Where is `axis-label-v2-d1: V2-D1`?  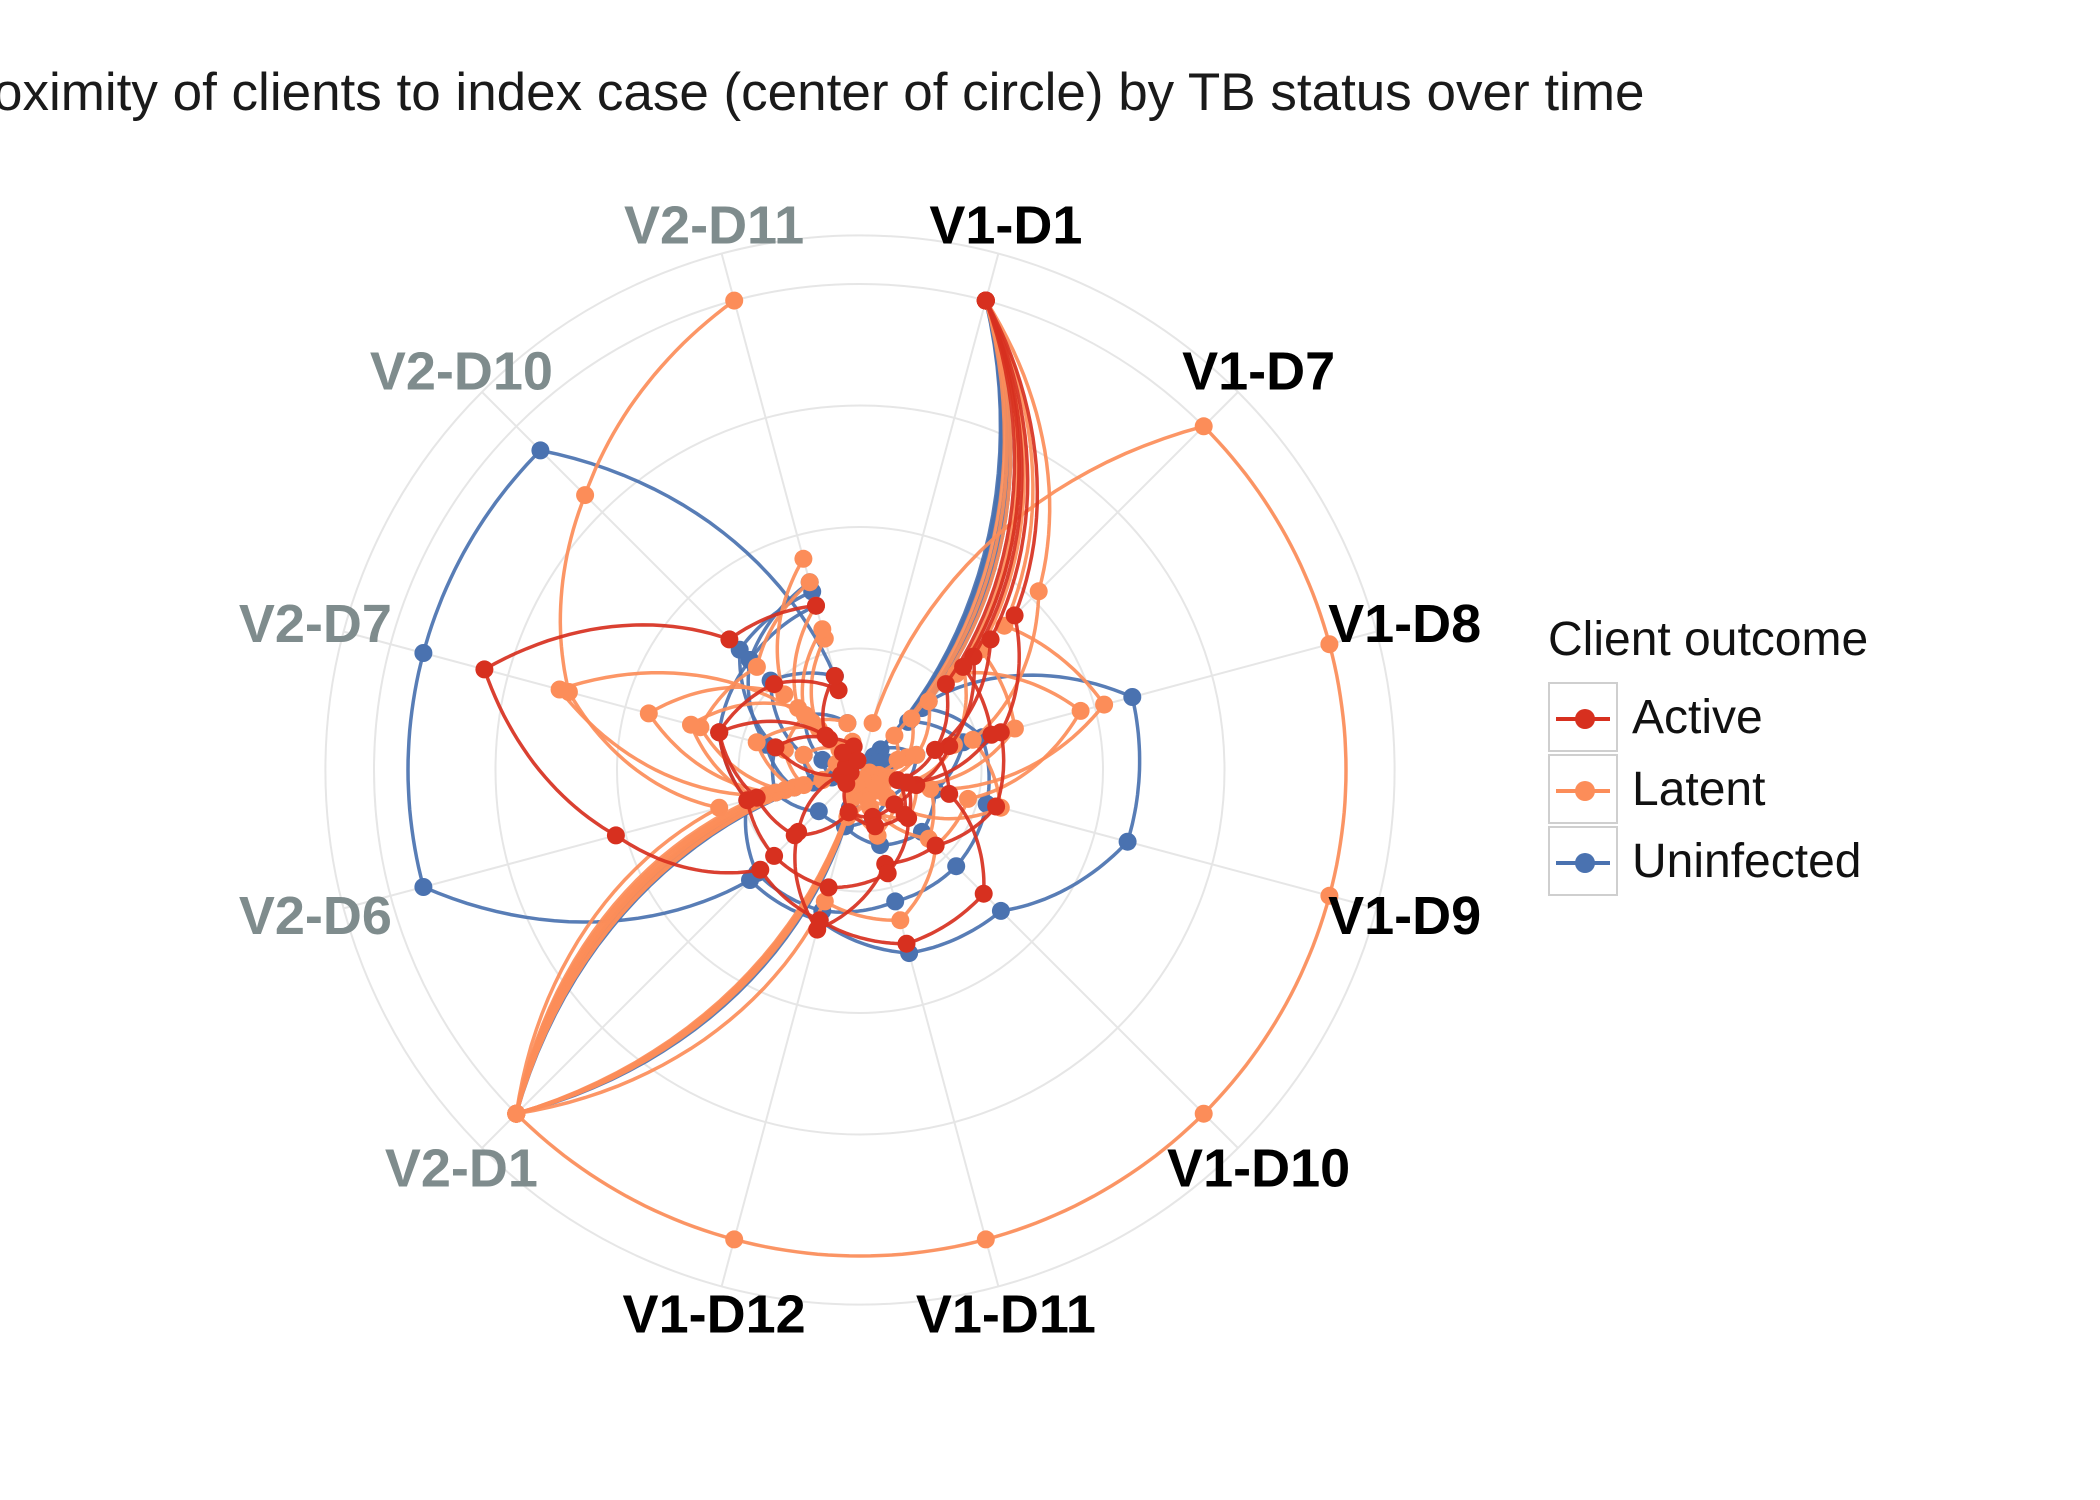
axis-label-v2-d1: V2-D1 is located at coordinates (461, 1169).